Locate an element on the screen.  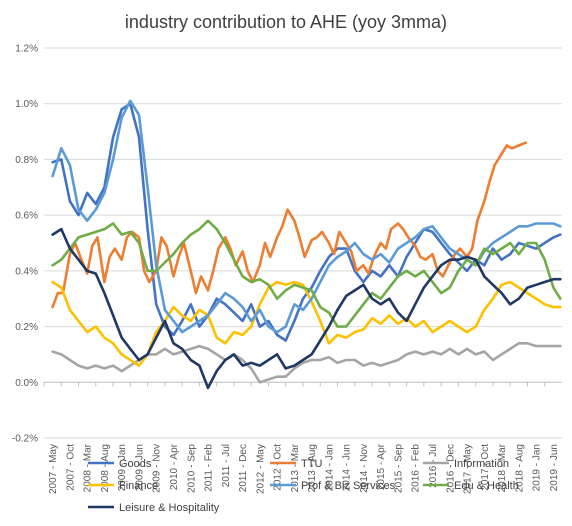
y-tick-label: 0.4% is located at coordinates (26, 271).